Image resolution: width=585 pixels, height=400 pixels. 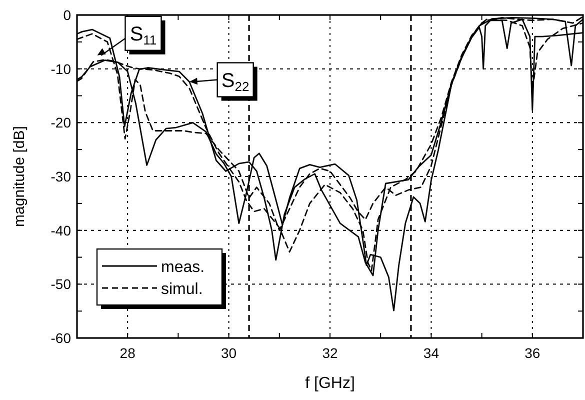 What do you see at coordinates (431, 353) in the screenshot?
I see `x-tick-label: 34` at bounding box center [431, 353].